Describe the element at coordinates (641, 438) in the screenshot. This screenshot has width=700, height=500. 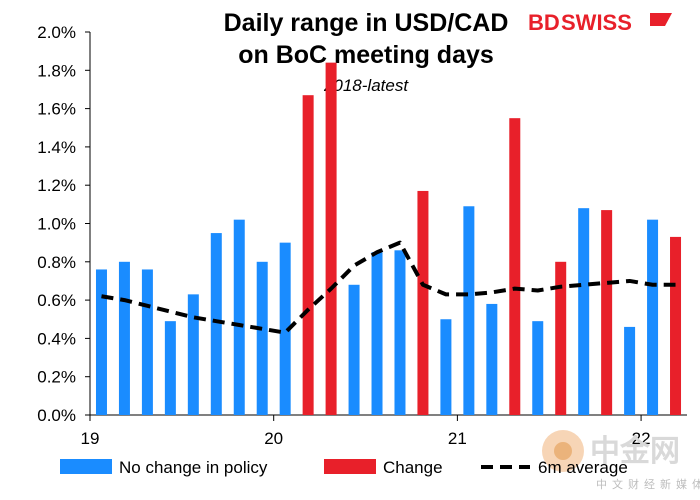
I see `x-tick-label: 22` at that location.